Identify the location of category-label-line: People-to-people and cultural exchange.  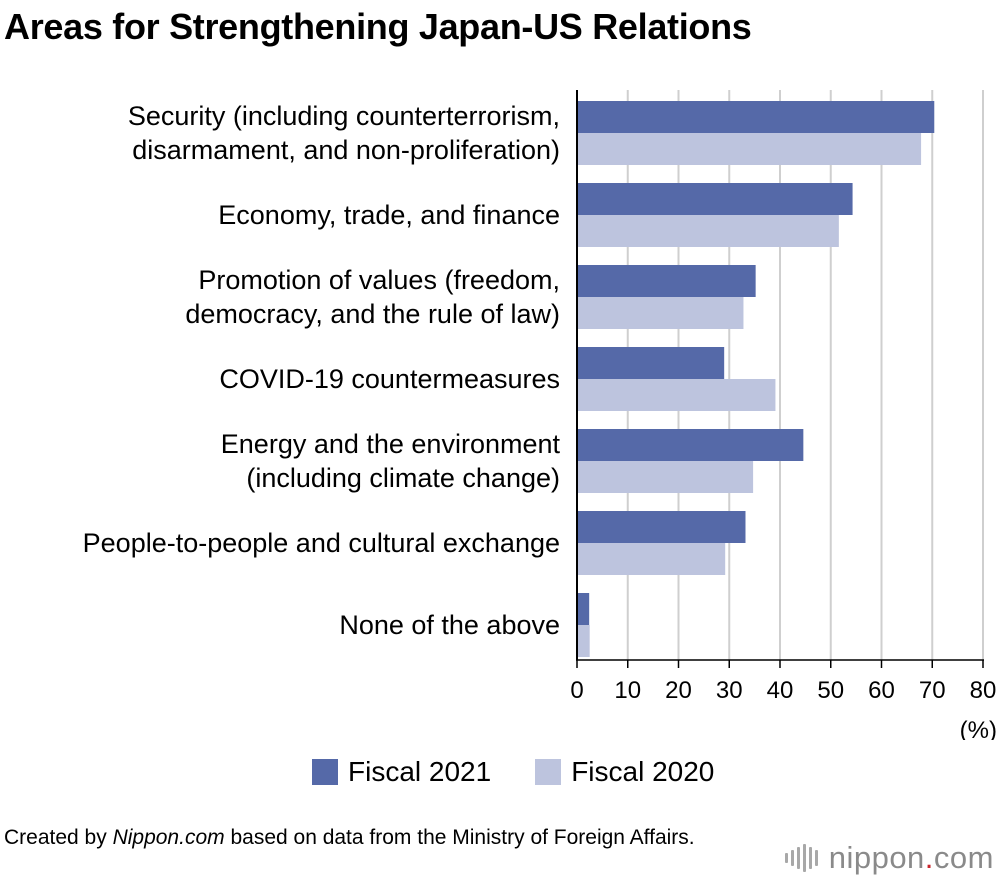
(321, 543).